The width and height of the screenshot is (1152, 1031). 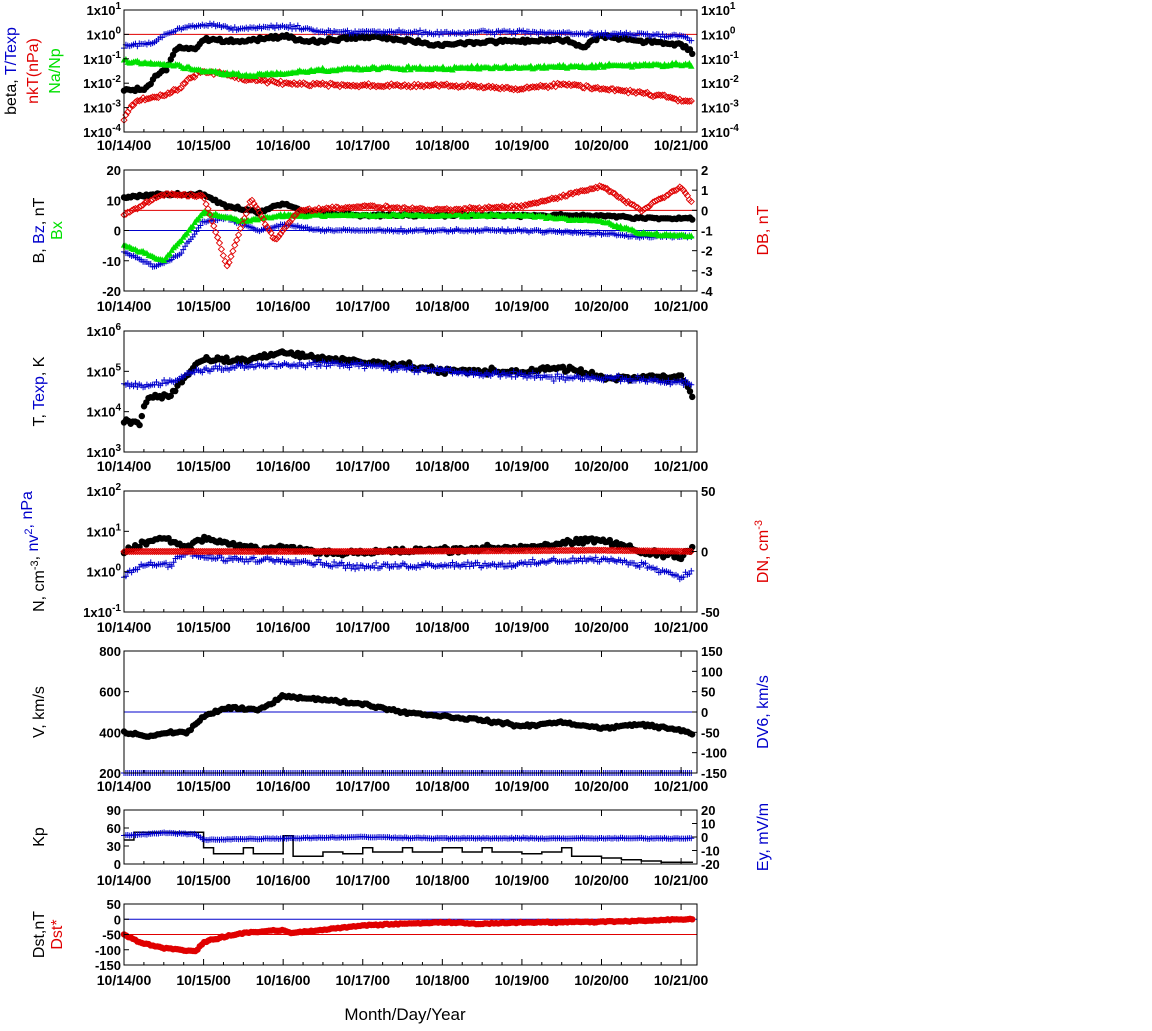 I want to click on y-tick-label: 1x10⁻¹, so click(x=102, y=611).